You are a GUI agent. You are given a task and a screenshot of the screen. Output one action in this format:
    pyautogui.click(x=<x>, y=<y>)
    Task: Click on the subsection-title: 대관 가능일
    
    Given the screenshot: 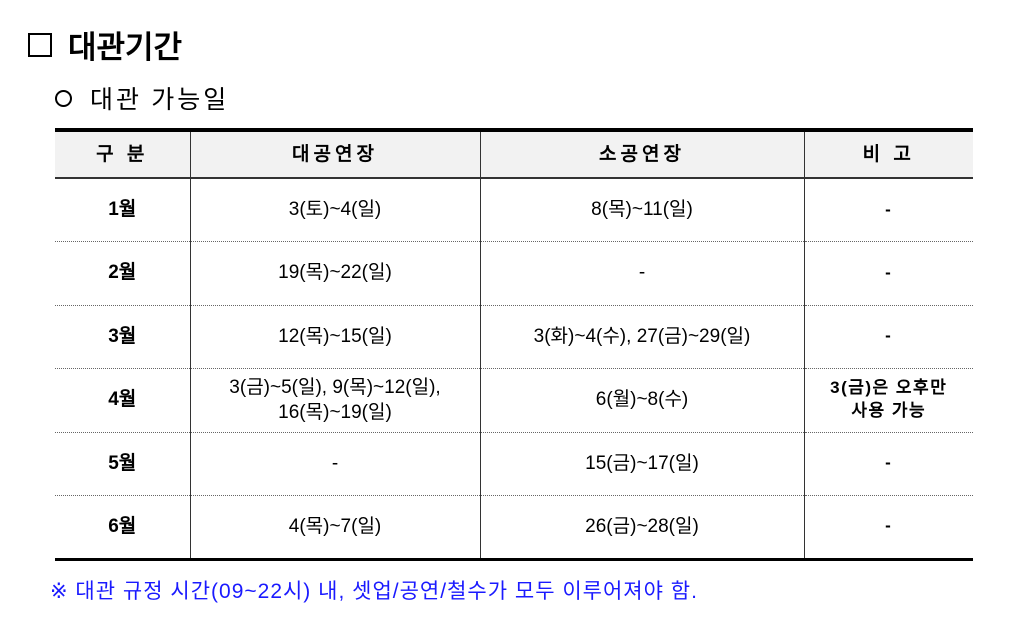 What is the action you would take?
    pyautogui.click(x=142, y=98)
    